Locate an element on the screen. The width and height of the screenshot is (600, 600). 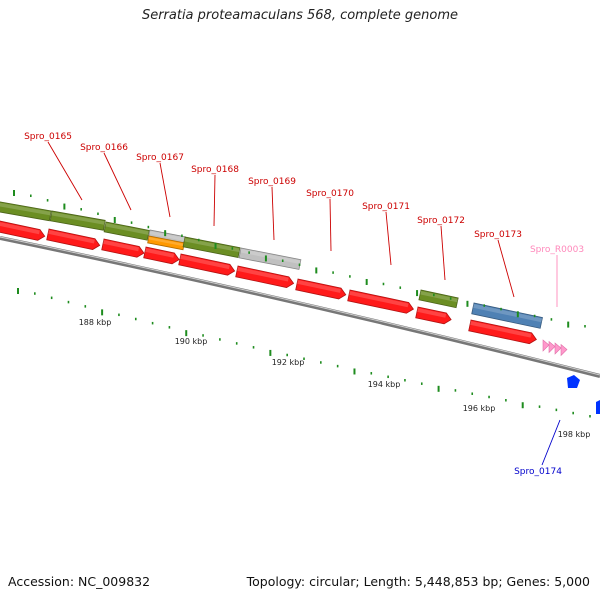
gene-band-orange is located at coordinates (166, 243).